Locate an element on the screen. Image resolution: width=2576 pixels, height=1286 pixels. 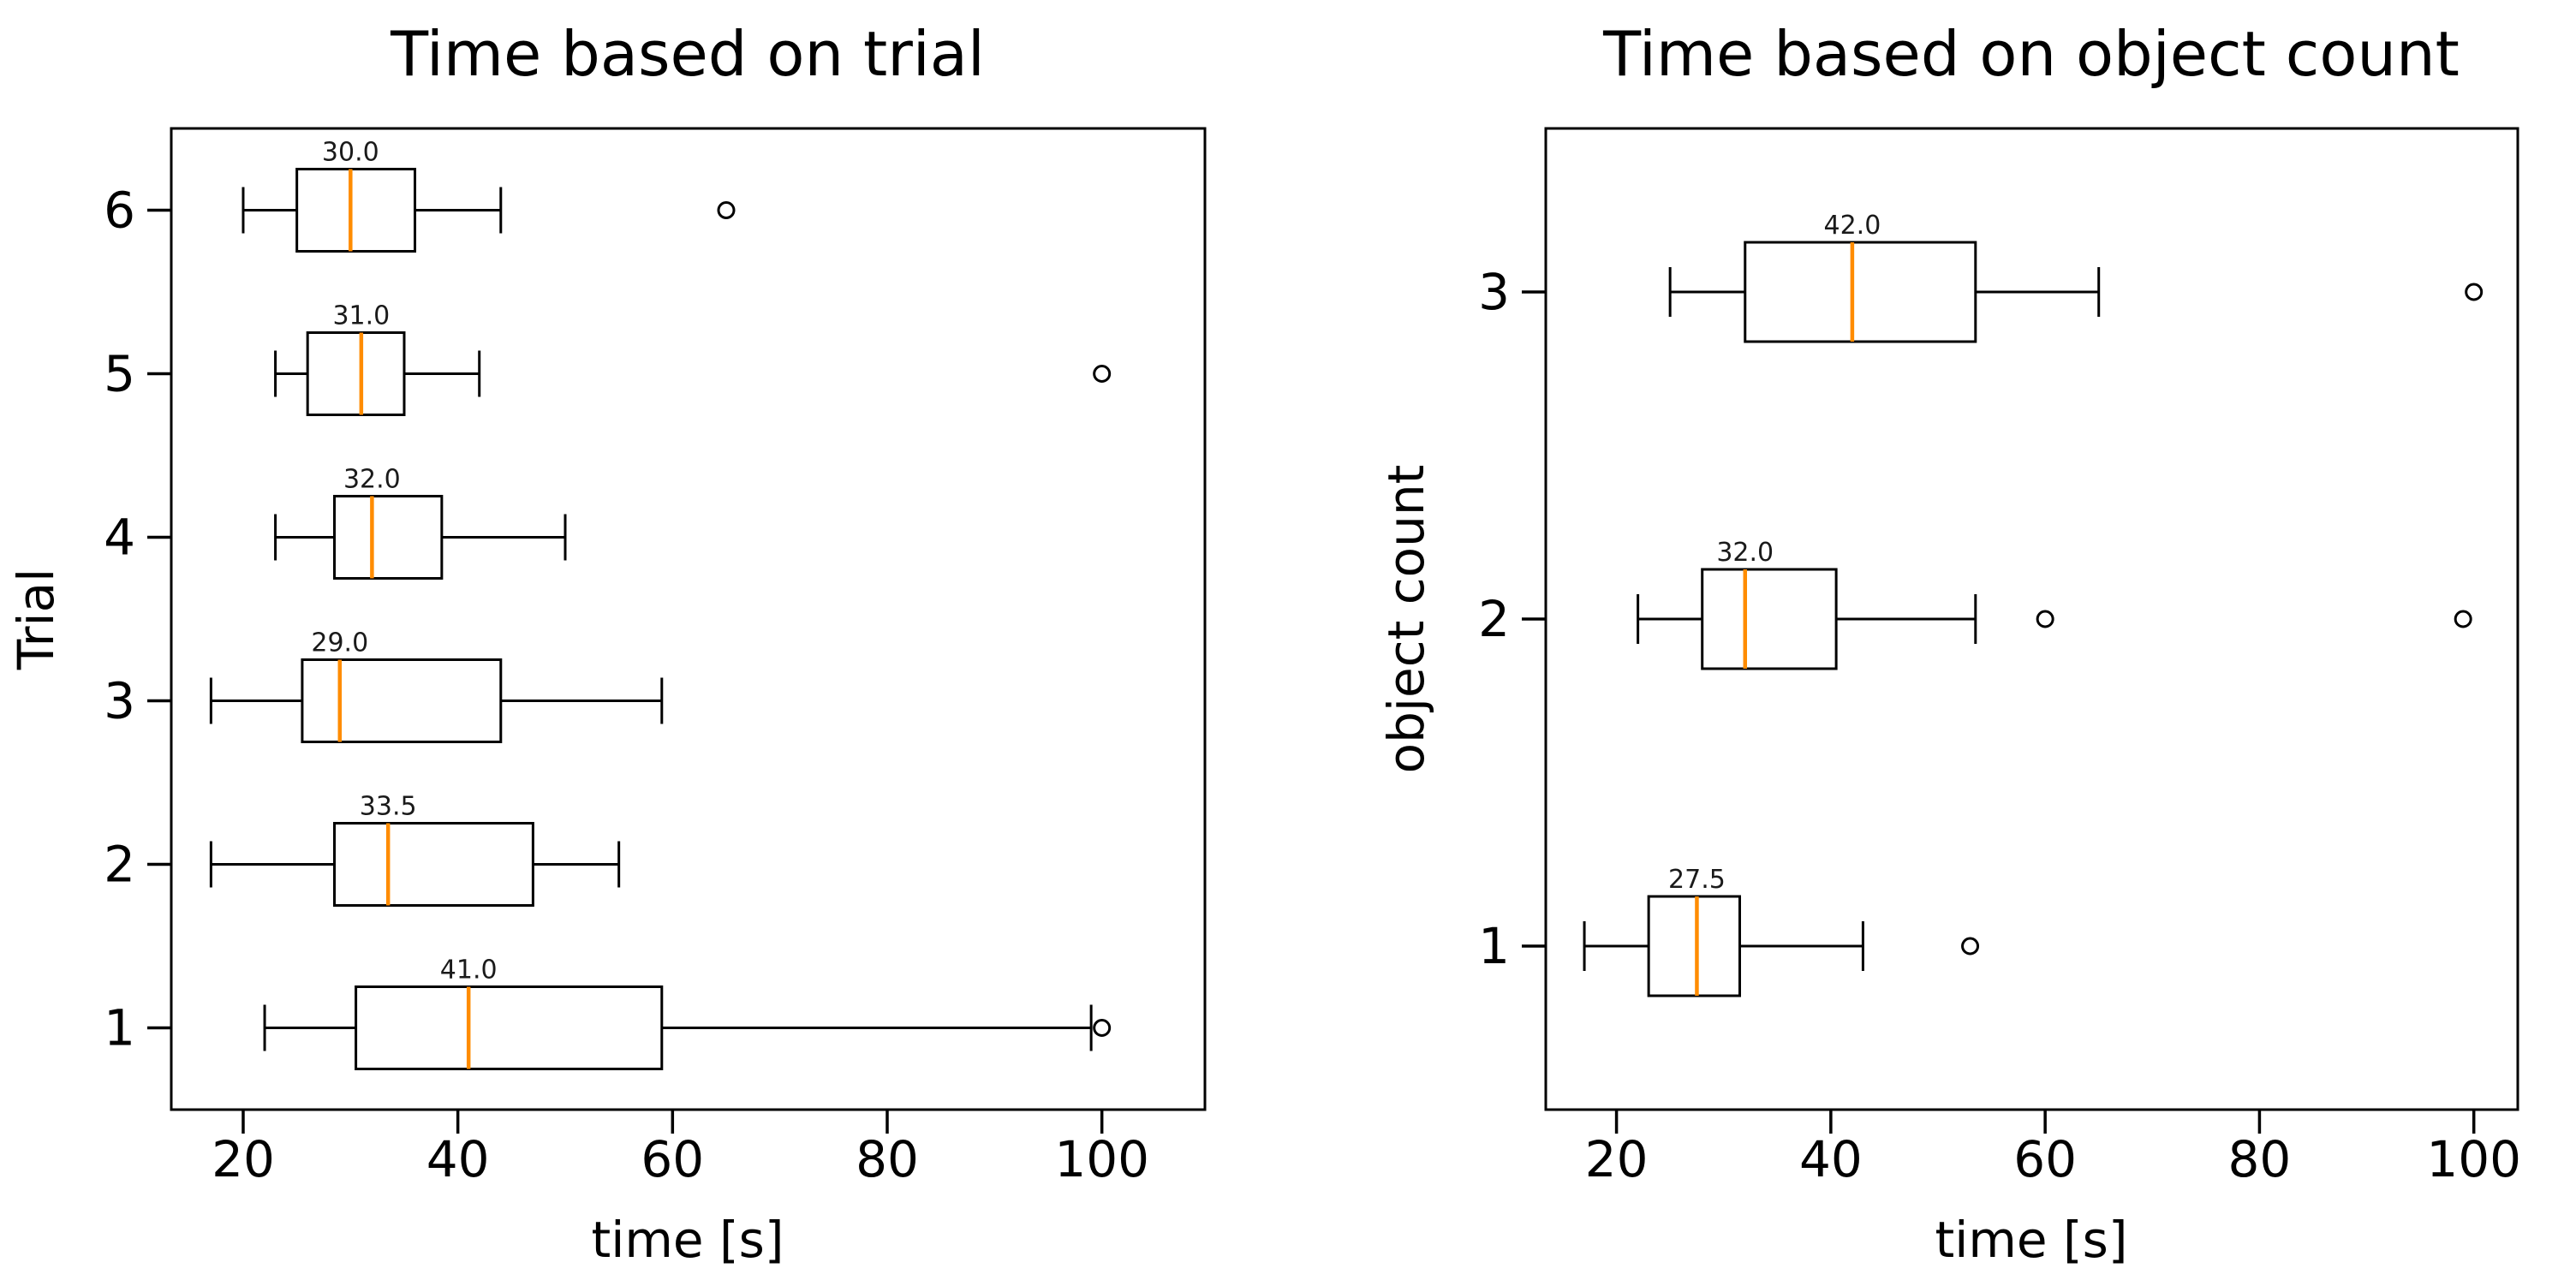
median-annotation: 33.5 is located at coordinates (389, 807).